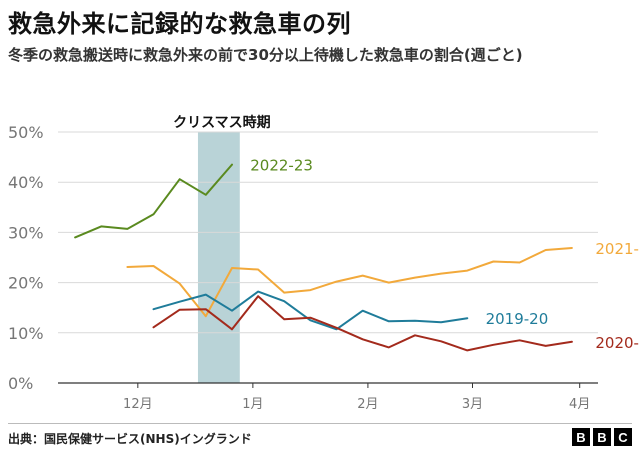 The image size is (640, 450). I want to click on series-label-2021-22: 2021-22, so click(617, 249).